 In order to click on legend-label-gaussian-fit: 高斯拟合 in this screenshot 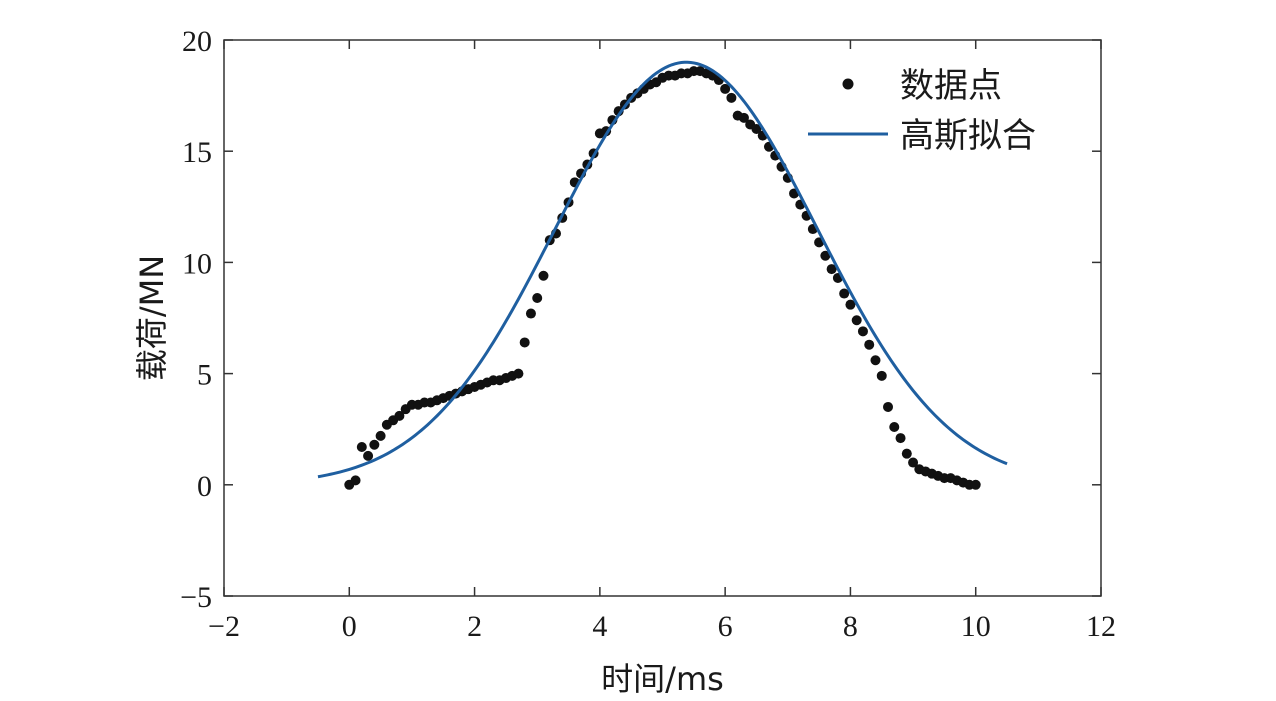, I will do `click(968, 136)`.